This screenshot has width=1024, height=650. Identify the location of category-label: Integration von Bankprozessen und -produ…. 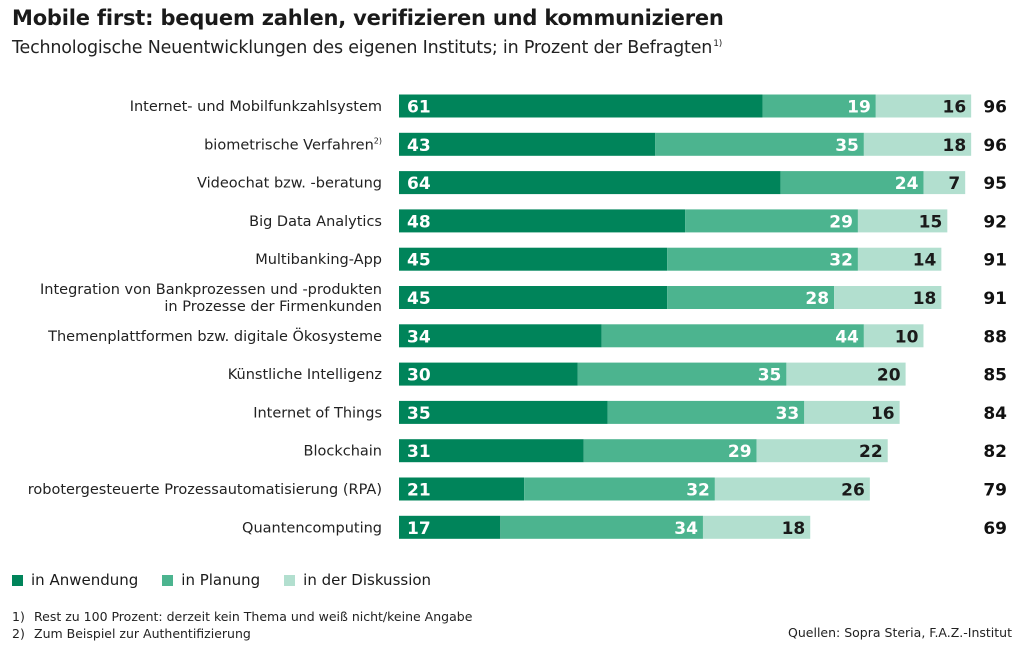
(211, 290).